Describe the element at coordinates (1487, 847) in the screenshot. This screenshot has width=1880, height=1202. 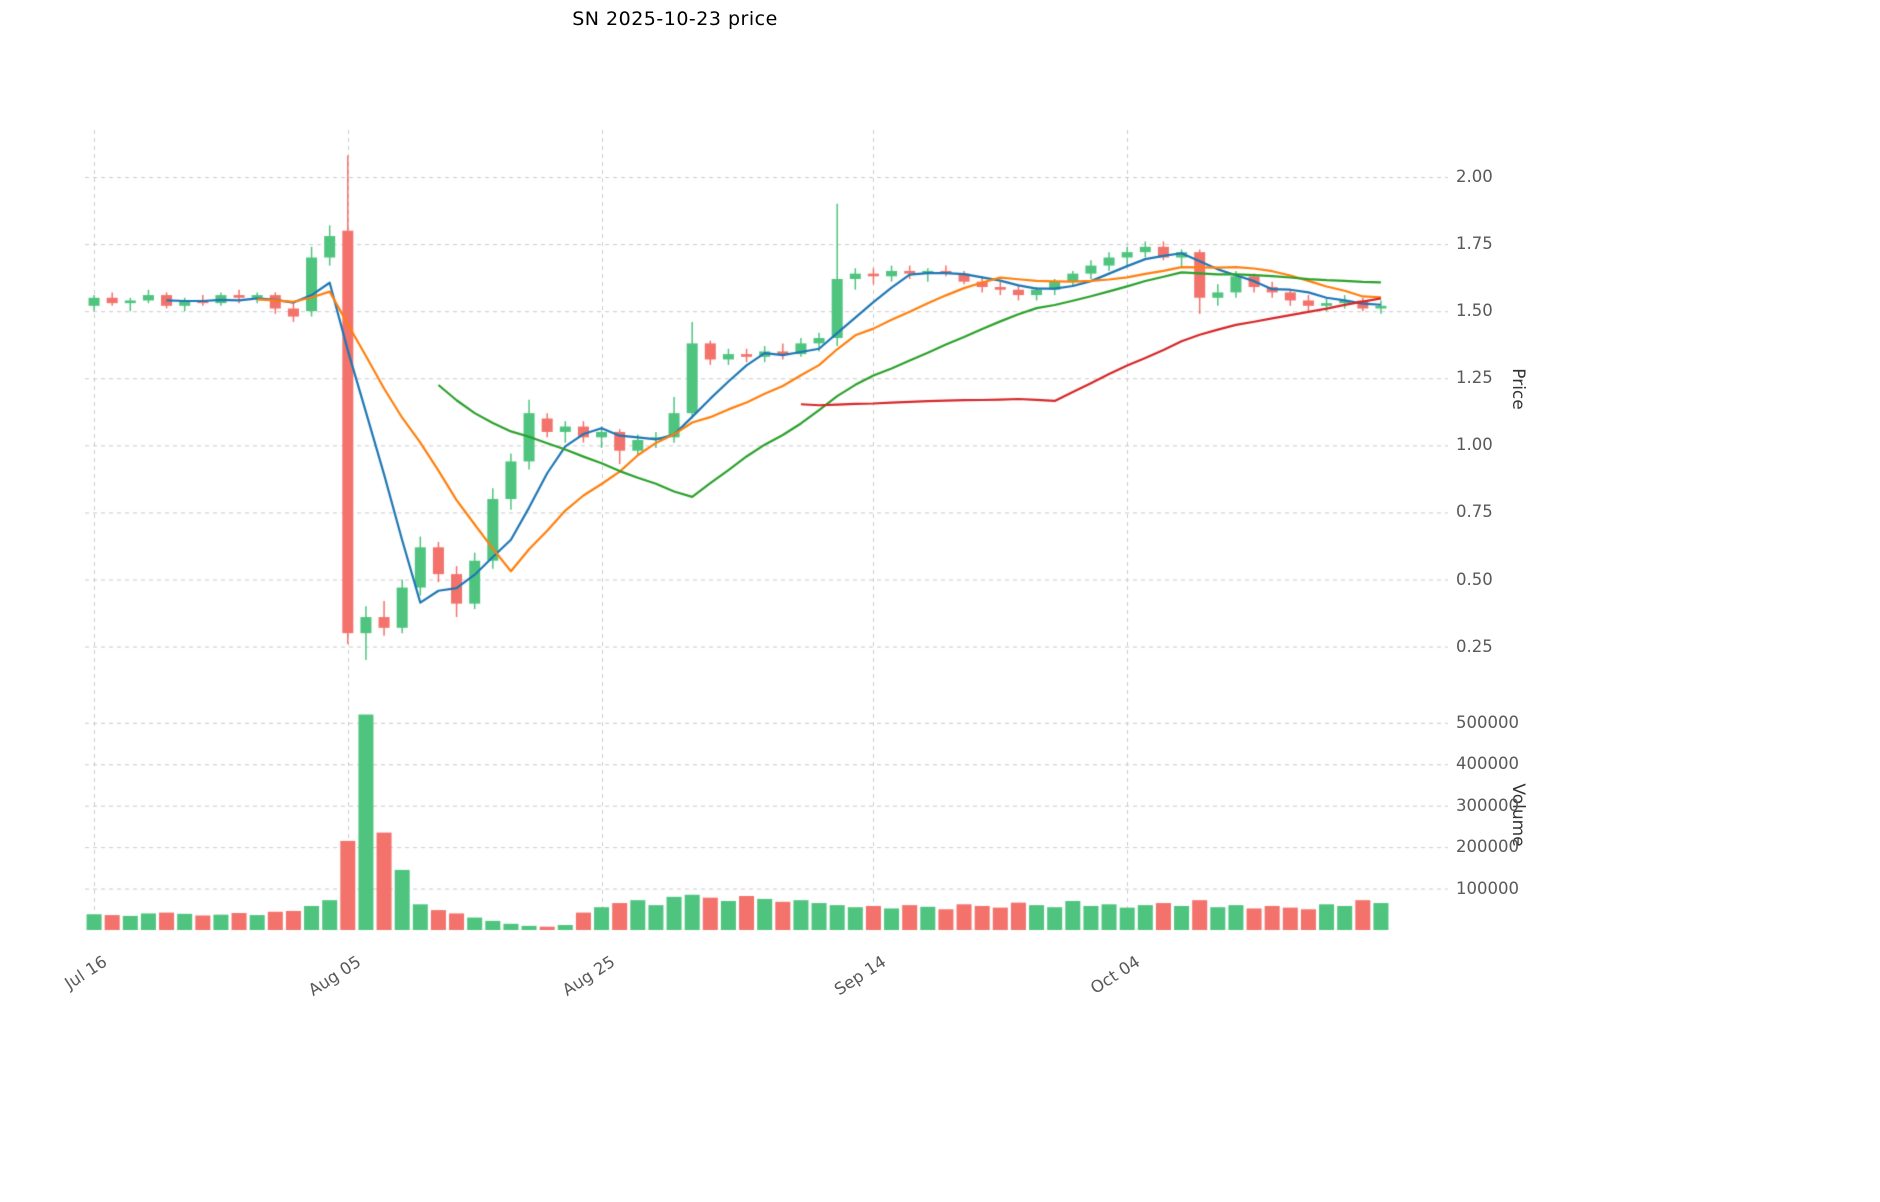
I see `volume-tick-label: 200000` at that location.